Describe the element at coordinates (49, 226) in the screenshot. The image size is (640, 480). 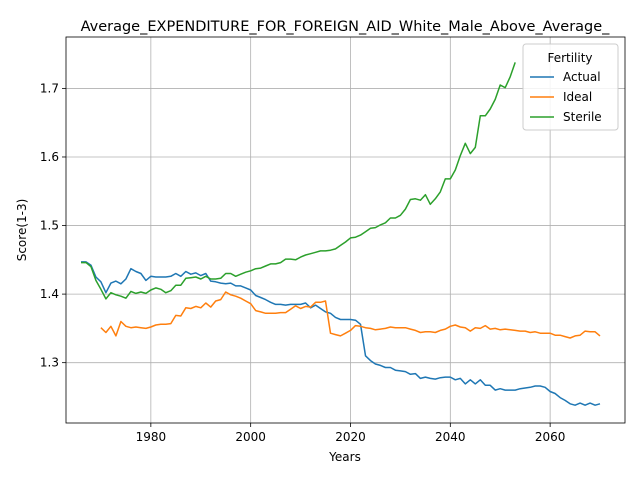
I see `y-tick-label: 1.5` at that location.